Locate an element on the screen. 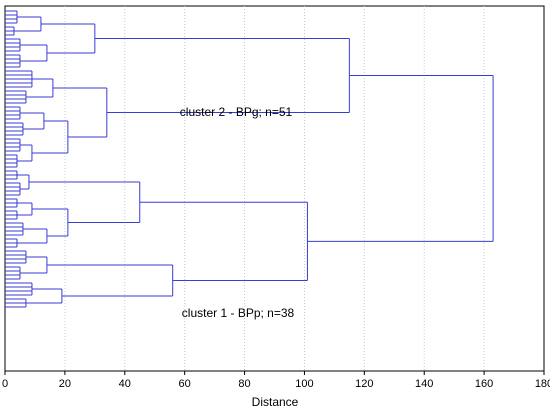 Image resolution: width=550 pixels, height=411 pixels. x-tick-label: 120 is located at coordinates (364, 384).